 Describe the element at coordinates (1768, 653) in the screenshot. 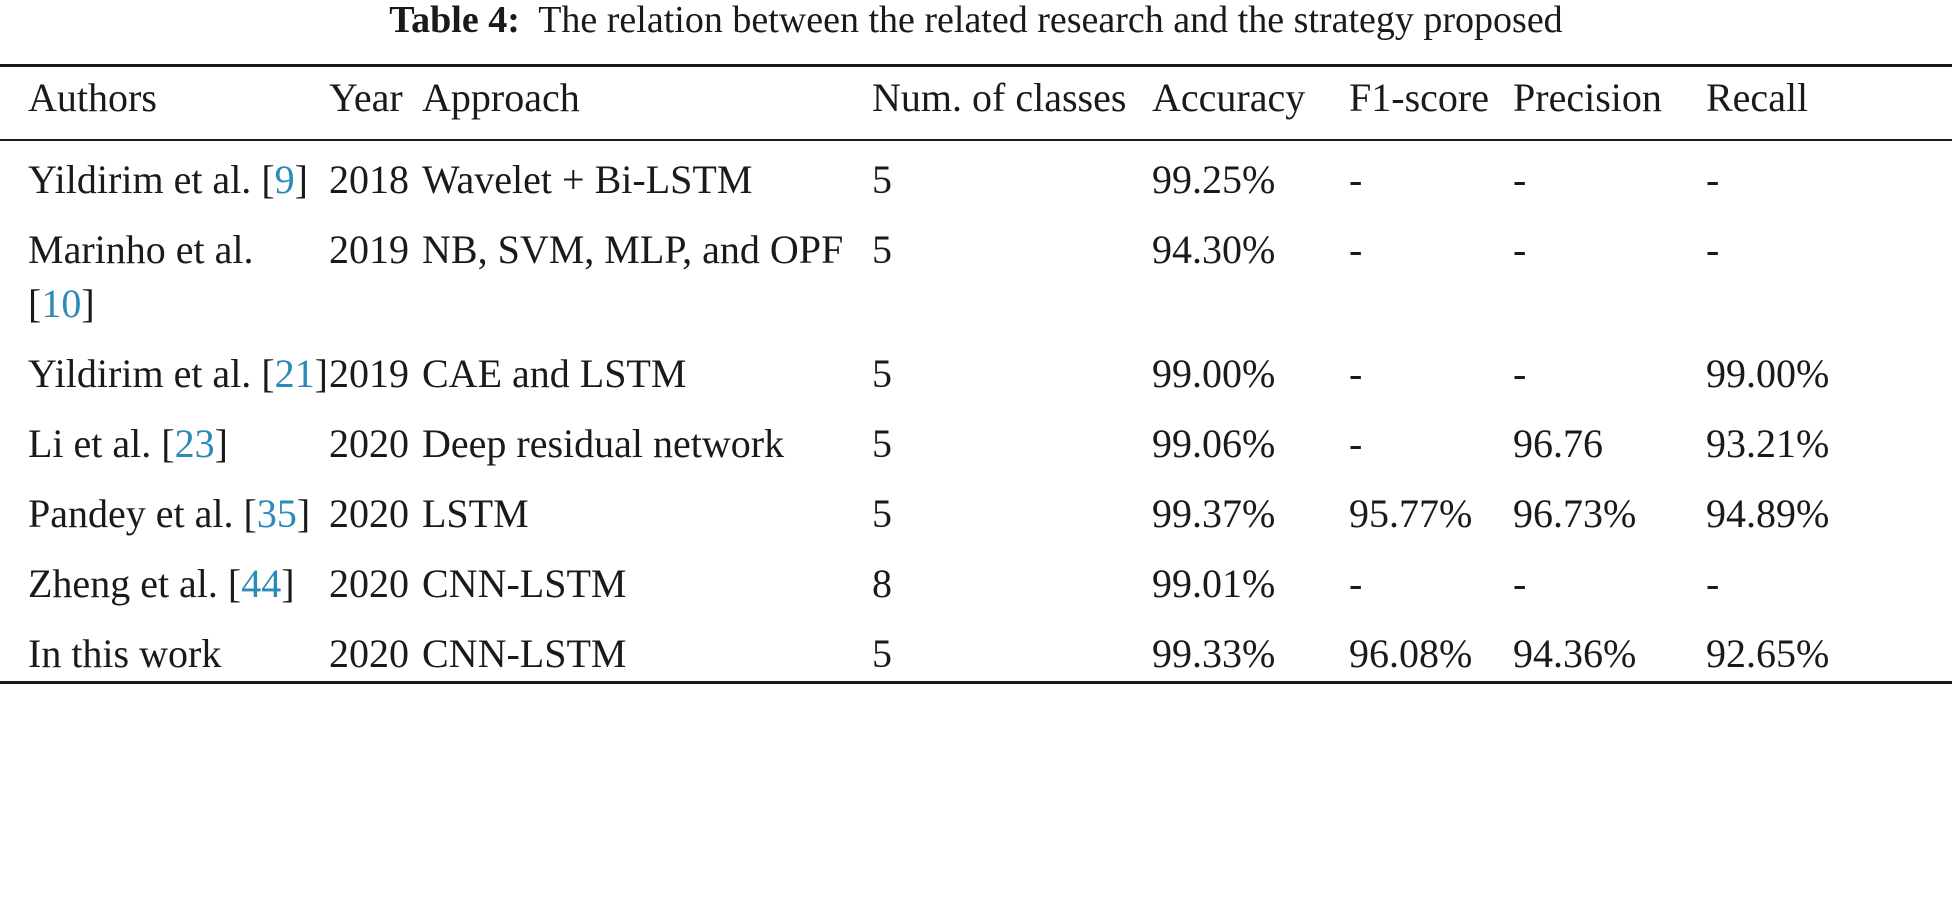

I see `cell-recall: 92.65%` at that location.